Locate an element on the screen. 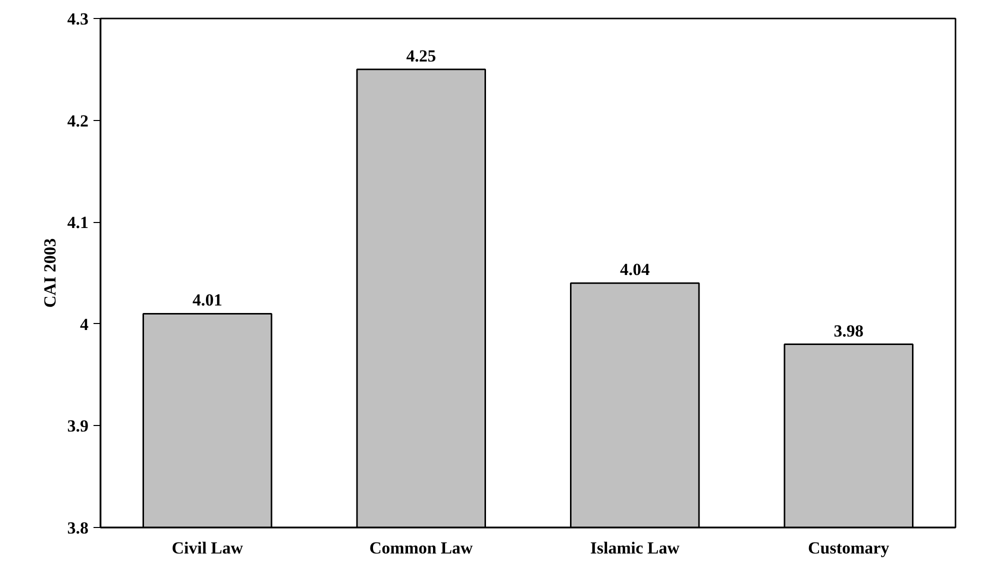  x-tick-label: Civil Law is located at coordinates (208, 548).